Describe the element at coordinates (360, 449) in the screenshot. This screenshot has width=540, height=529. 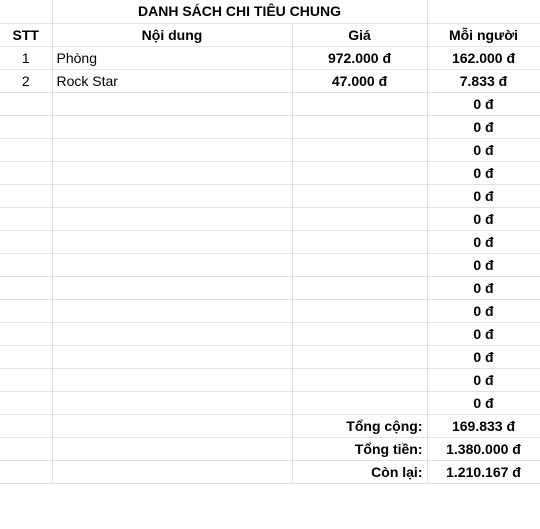
I see `total-money-label: Tổng tiền:` at that location.